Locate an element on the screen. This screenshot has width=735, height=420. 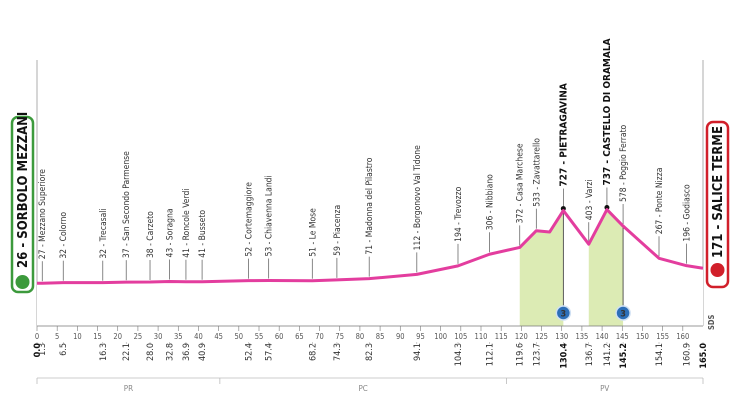
x-tick-label: 25 is located at coordinates (138, 336).